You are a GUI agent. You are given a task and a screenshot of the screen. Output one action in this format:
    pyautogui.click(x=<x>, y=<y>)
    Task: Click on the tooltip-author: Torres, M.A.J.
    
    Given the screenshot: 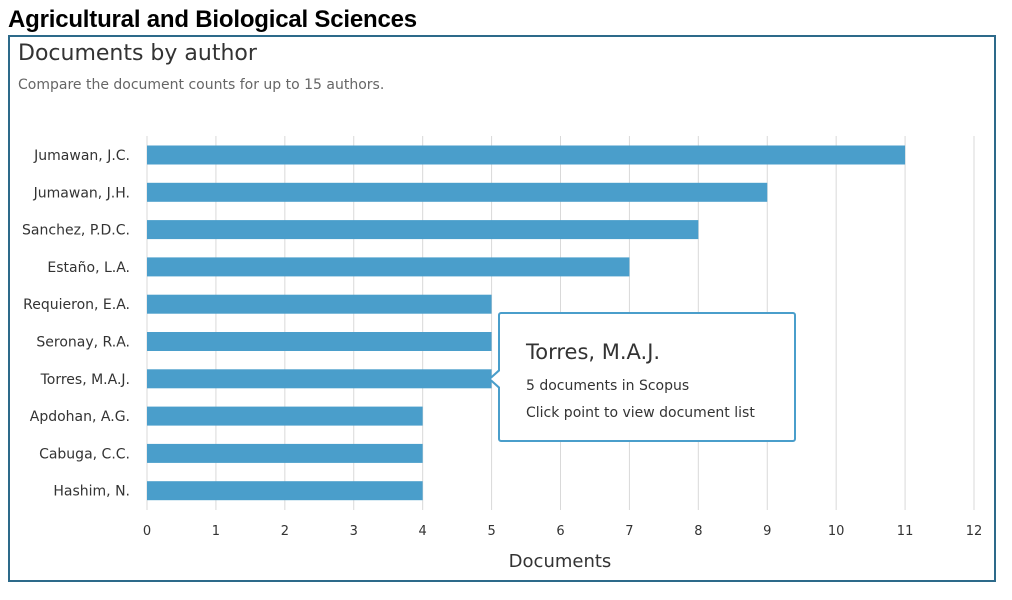 What is the action you would take?
    pyautogui.click(x=593, y=352)
    